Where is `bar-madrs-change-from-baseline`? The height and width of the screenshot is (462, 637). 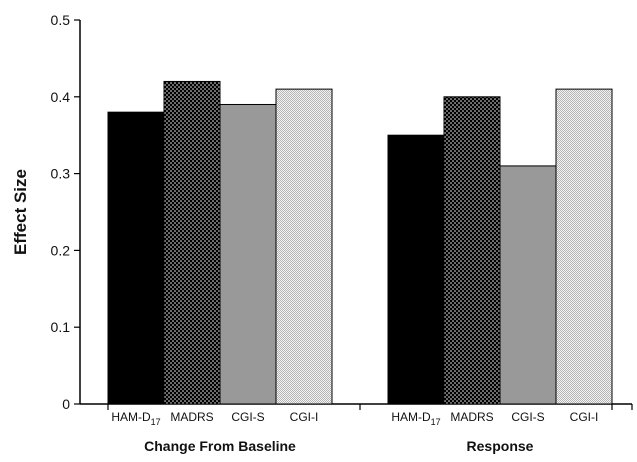 bar-madrs-change-from-baseline is located at coordinates (192, 242).